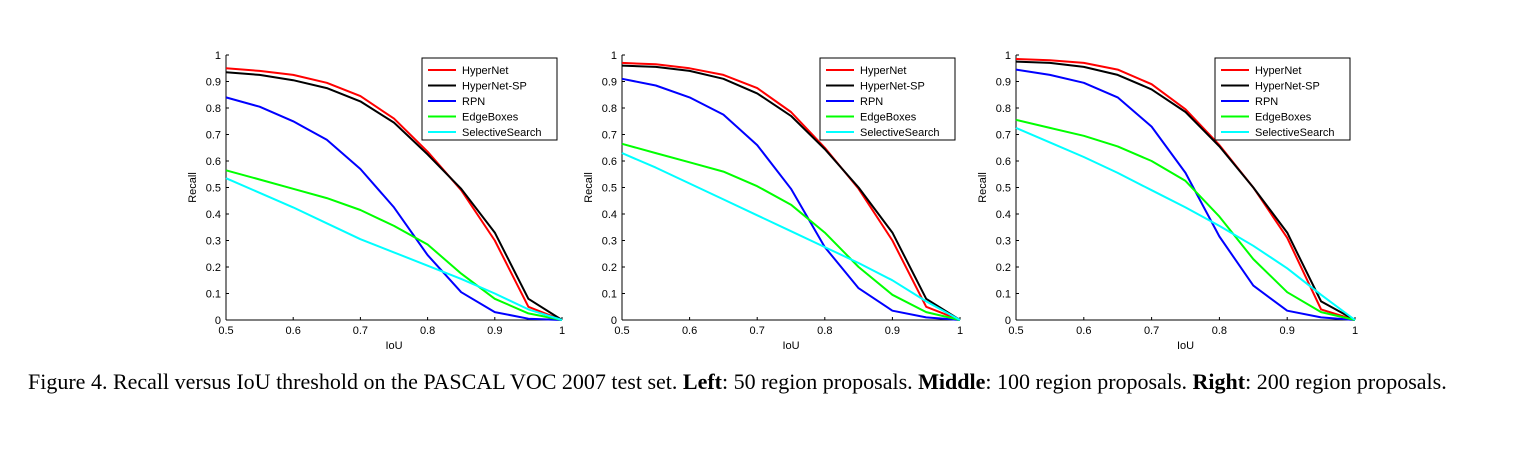  Describe the element at coordinates (702, 381) in the screenshot. I see `caption-left-label: Left` at that location.